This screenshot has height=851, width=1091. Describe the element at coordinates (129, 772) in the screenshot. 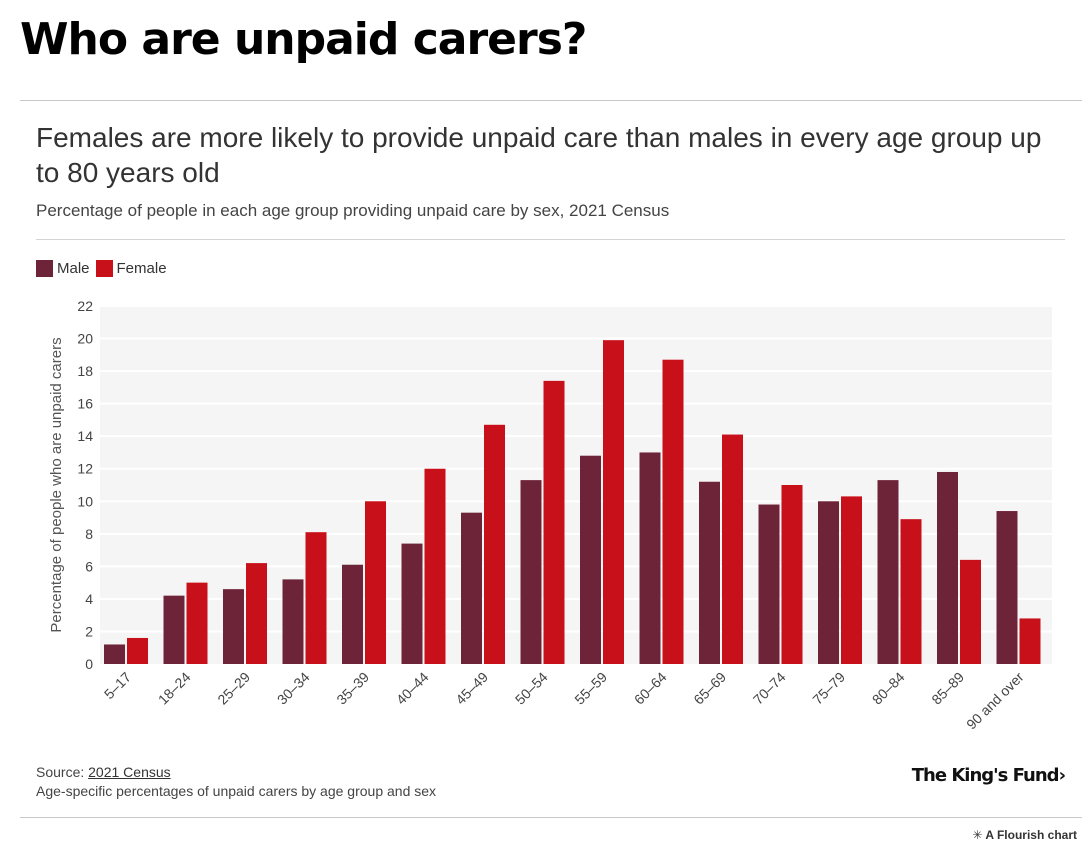

I see `source-link: 2021 Census` at that location.